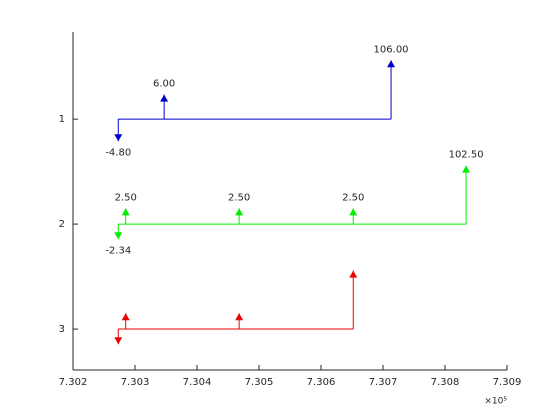  What do you see at coordinates (391, 49) in the screenshot?
I see `value-label: 106.00` at bounding box center [391, 49].